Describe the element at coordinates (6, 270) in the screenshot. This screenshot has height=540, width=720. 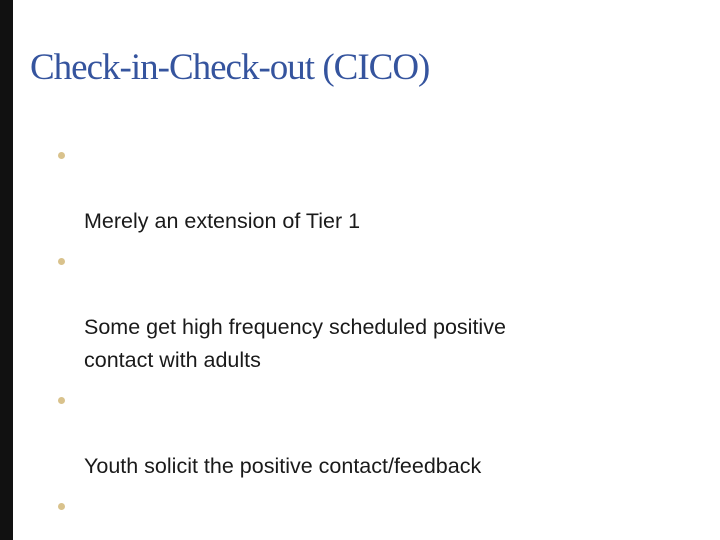
I see `left-edge-bar` at that location.